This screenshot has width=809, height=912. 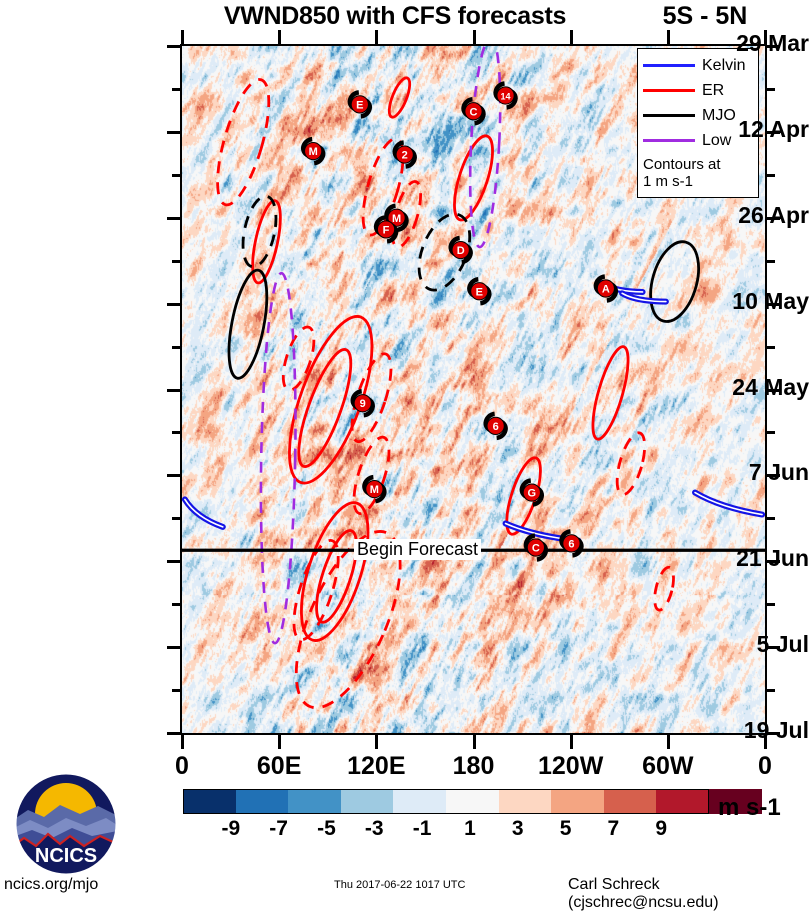 What do you see at coordinates (606, 288) in the screenshot?
I see `tropical-cyclone-symbol: A` at bounding box center [606, 288].